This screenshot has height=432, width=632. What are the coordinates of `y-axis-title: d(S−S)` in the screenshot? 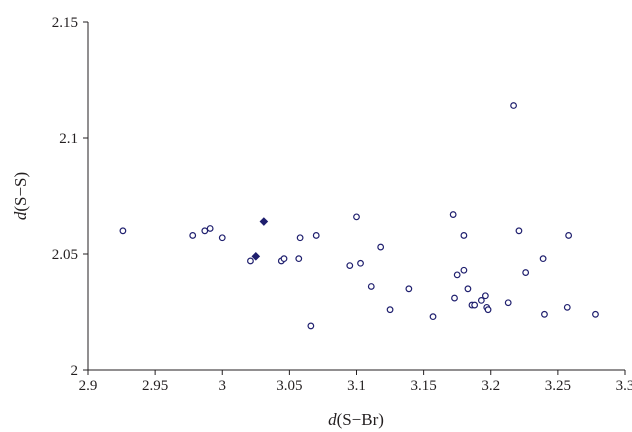 It's located at (20, 196).